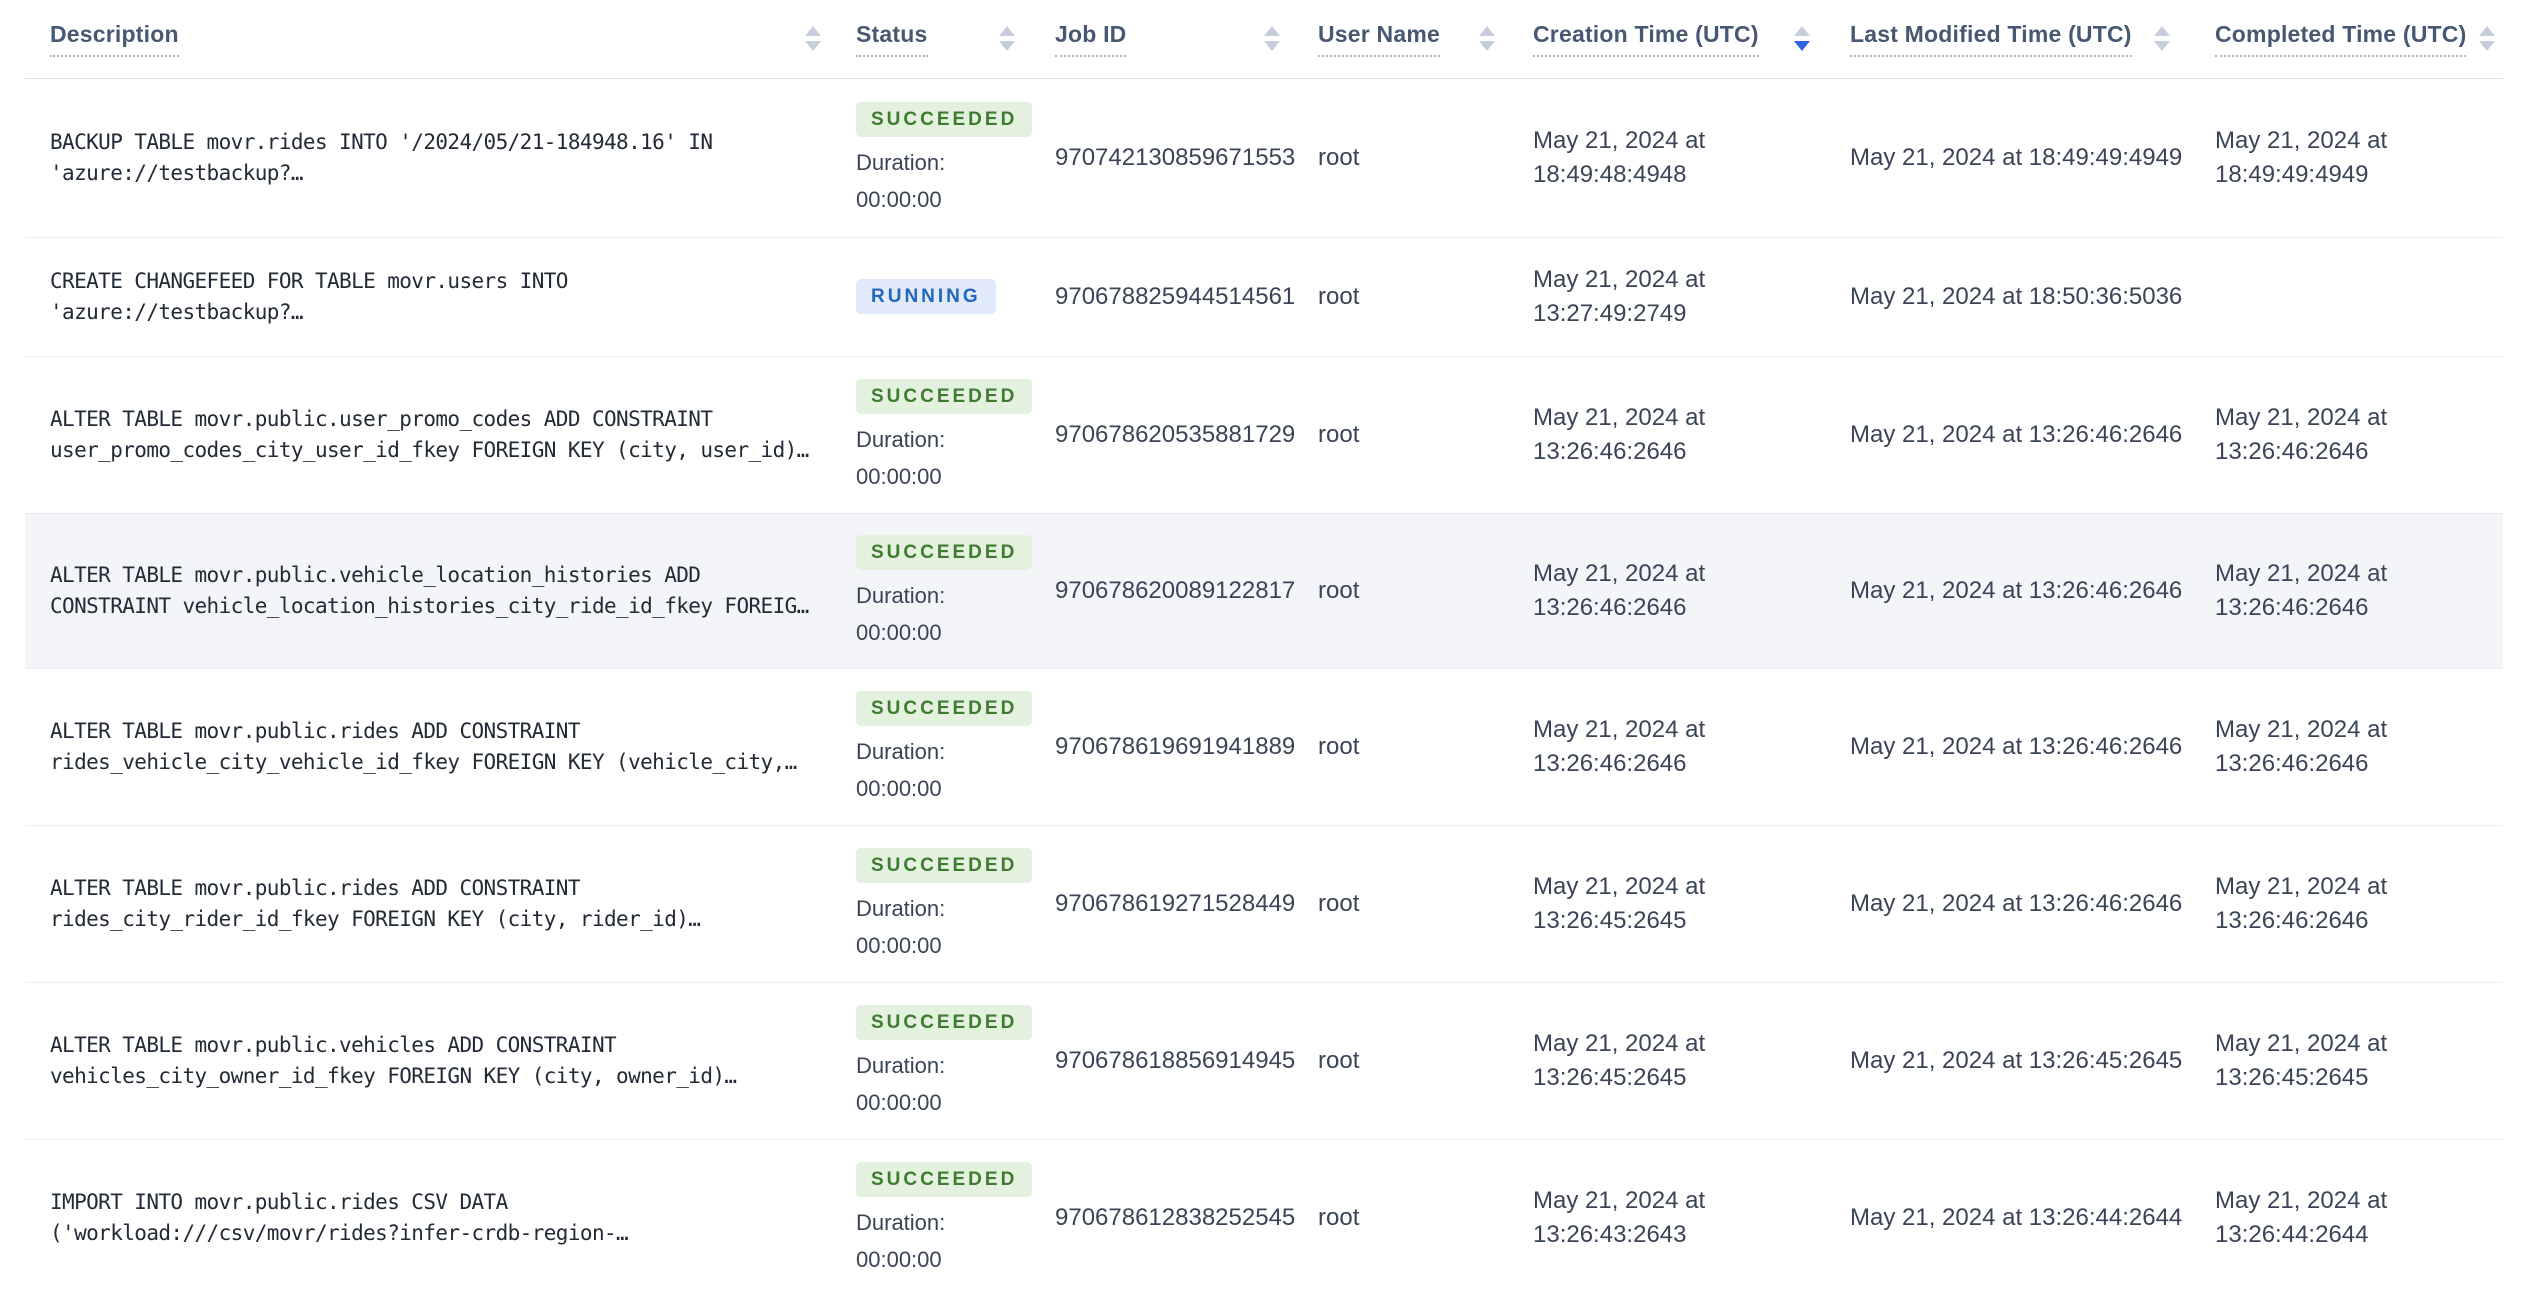 The width and height of the screenshot is (2528, 1292). What do you see at coordinates (1182, 39) in the screenshot?
I see `column-header-job-id: Job ID` at bounding box center [1182, 39].